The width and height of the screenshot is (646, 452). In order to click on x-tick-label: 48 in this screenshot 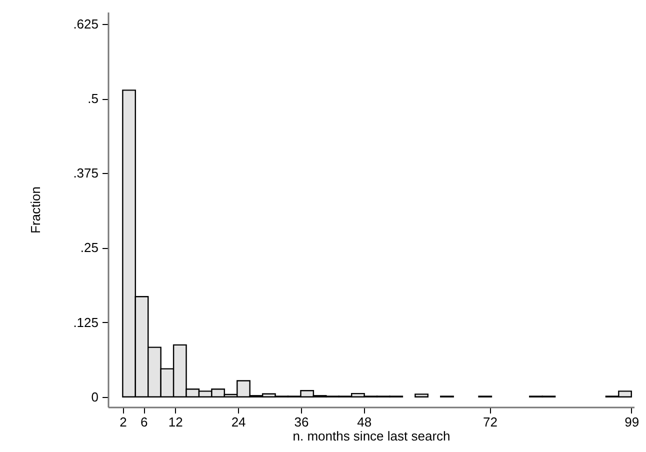, I will do `click(364, 422)`.